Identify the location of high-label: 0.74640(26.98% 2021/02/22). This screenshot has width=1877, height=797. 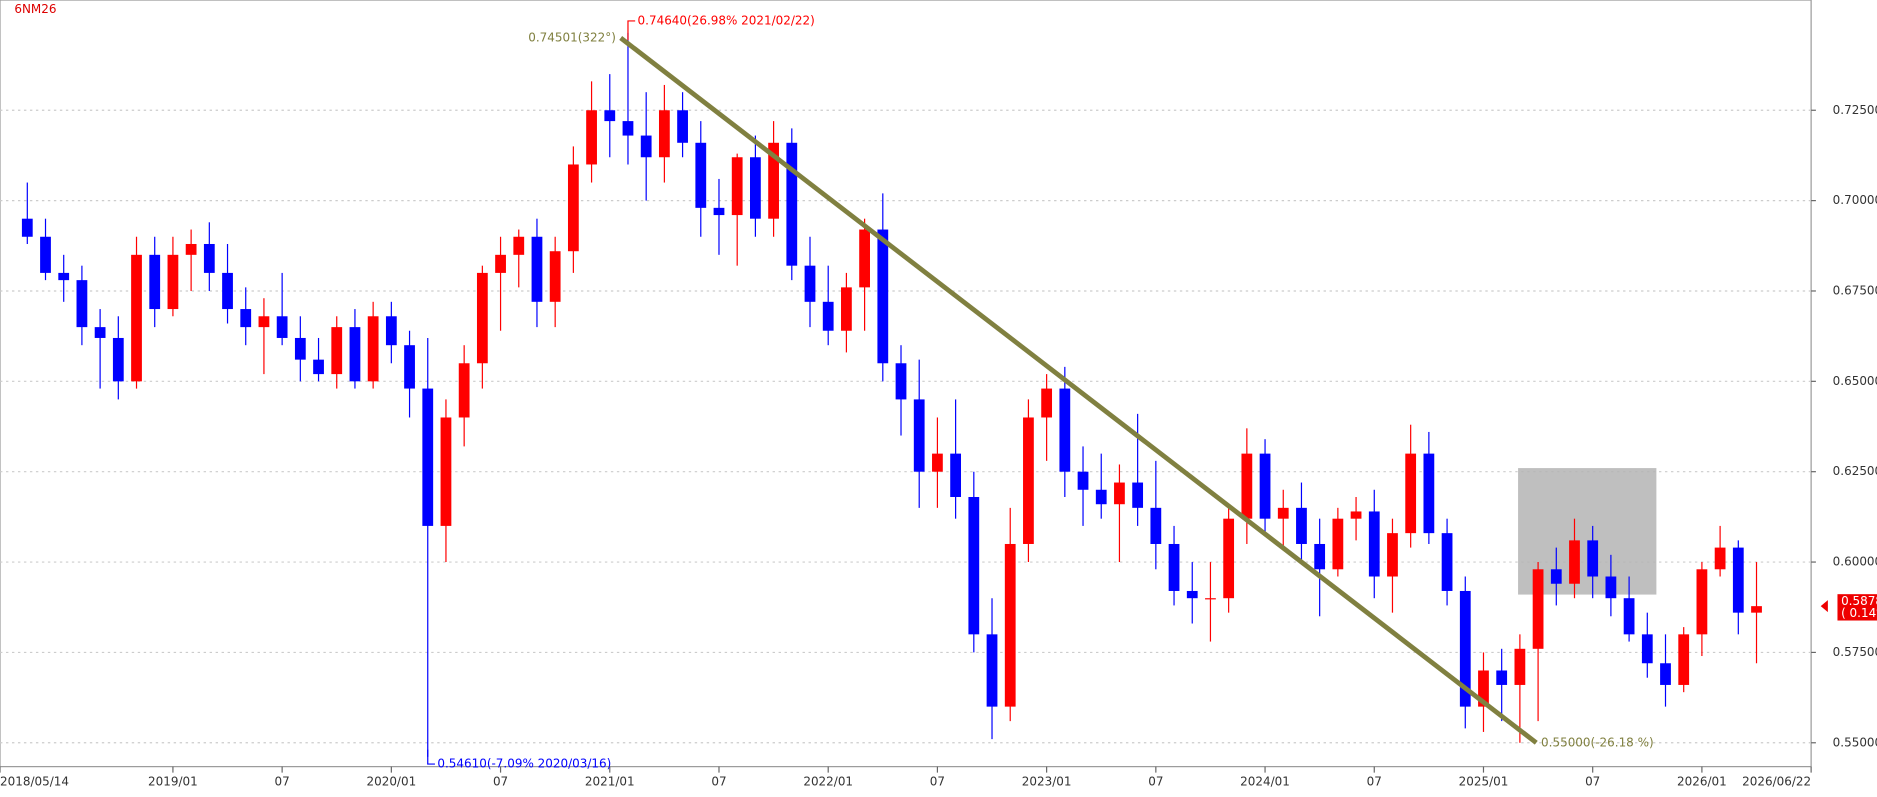
(726, 20).